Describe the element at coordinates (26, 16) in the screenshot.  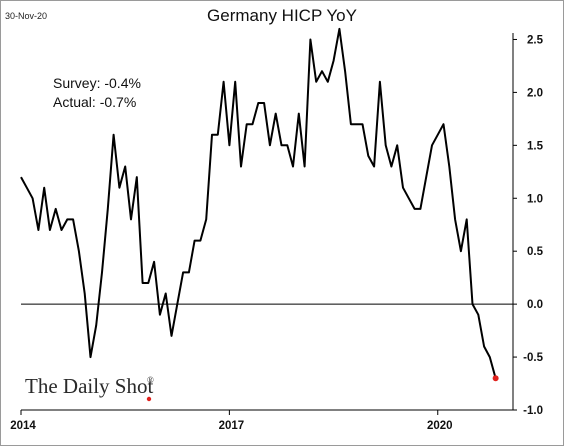
I see `date-stamp: 30-Nov-20` at that location.